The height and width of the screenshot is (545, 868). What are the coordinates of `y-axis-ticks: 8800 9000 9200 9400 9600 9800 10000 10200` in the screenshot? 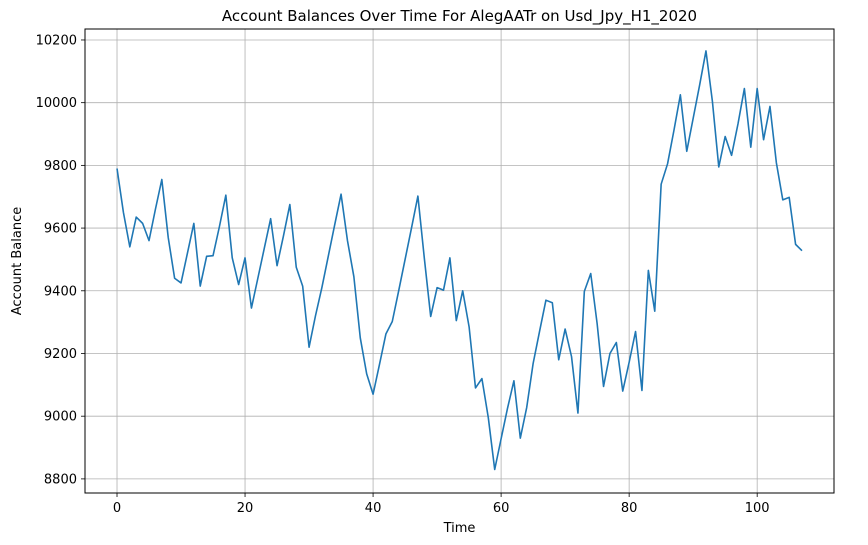 It's located at (60, 260).